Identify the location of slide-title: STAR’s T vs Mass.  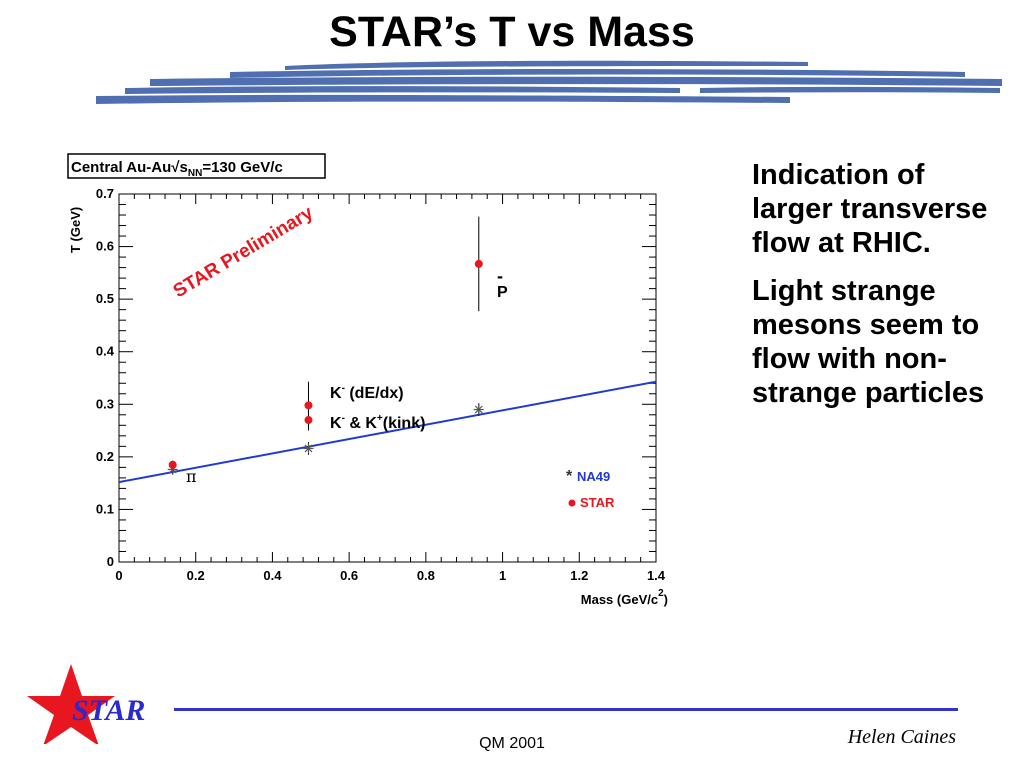
(512, 32).